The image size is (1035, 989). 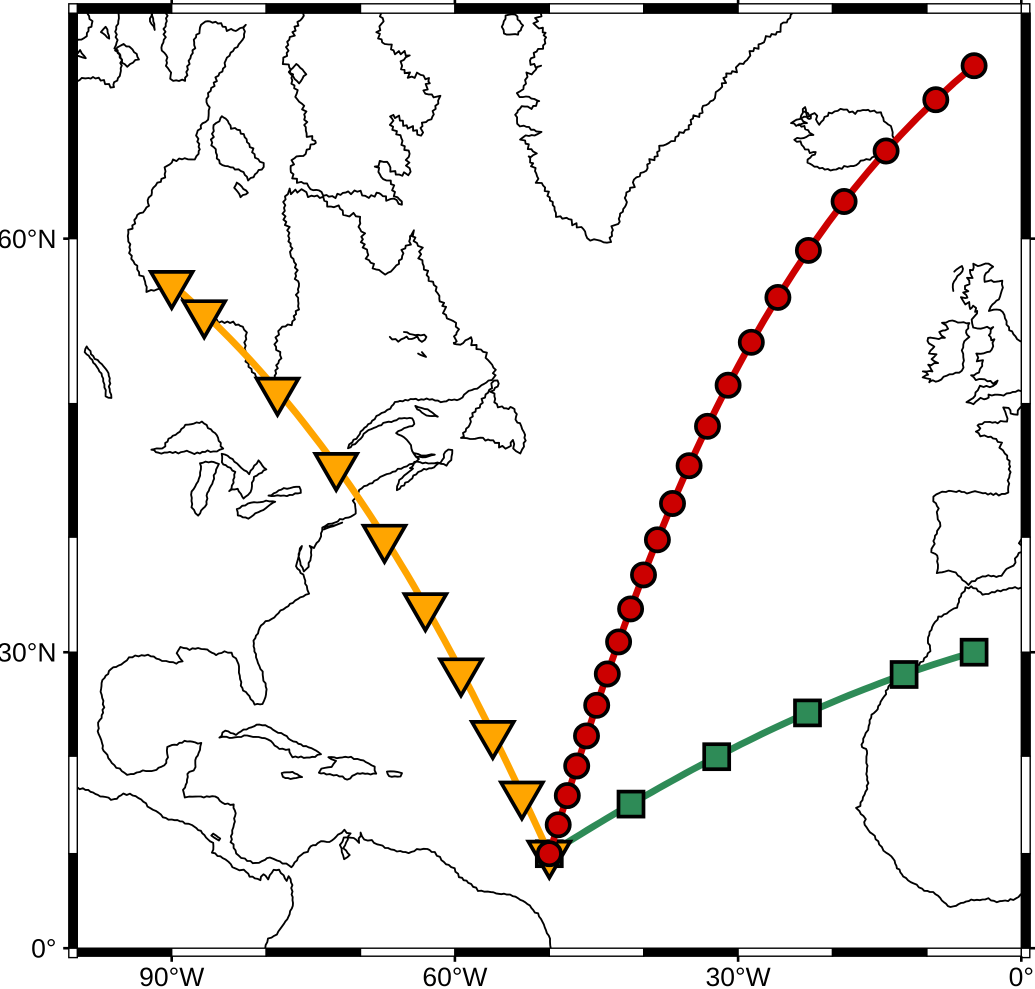 What do you see at coordinates (28, 239) in the screenshot?
I see `svg-text: 60°N` at bounding box center [28, 239].